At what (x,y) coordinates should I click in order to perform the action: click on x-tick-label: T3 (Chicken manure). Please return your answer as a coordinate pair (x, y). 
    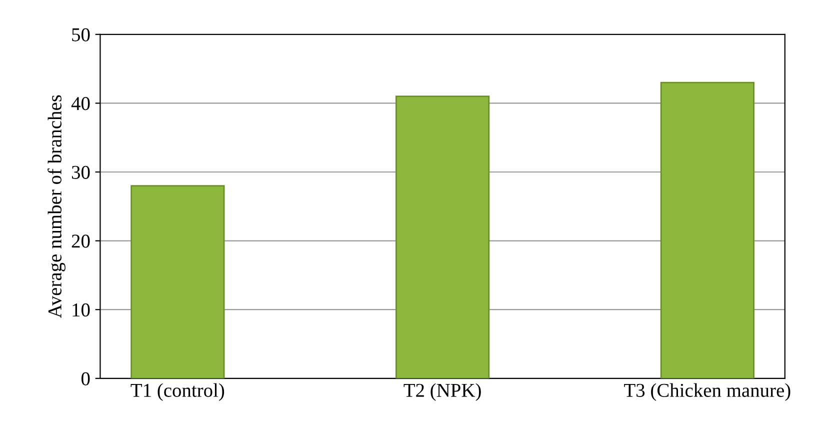
    Looking at the image, I should click on (707, 392).